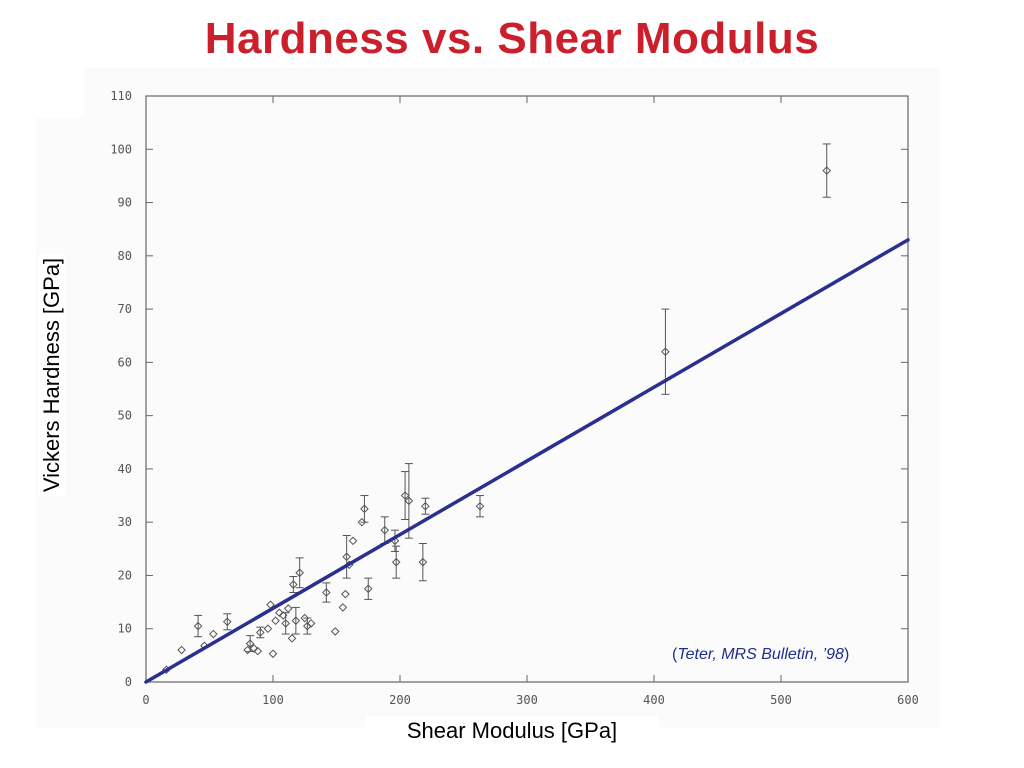 This screenshot has width=1024, height=768. What do you see at coordinates (125, 362) in the screenshot?
I see `y-tick-label: 60` at bounding box center [125, 362].